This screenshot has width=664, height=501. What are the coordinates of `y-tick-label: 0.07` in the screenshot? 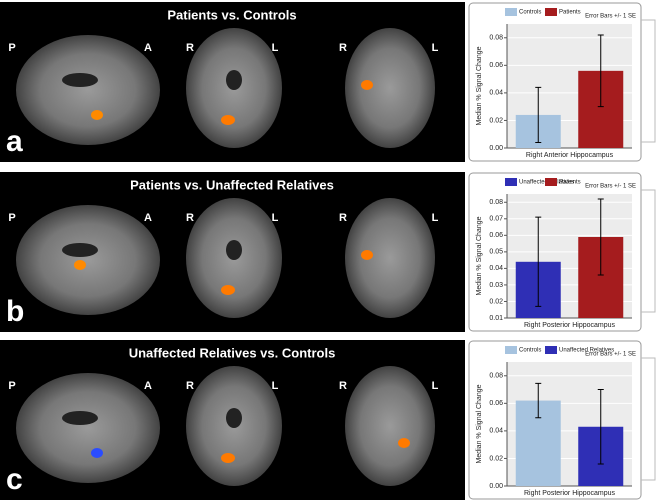 It's located at (496, 219).